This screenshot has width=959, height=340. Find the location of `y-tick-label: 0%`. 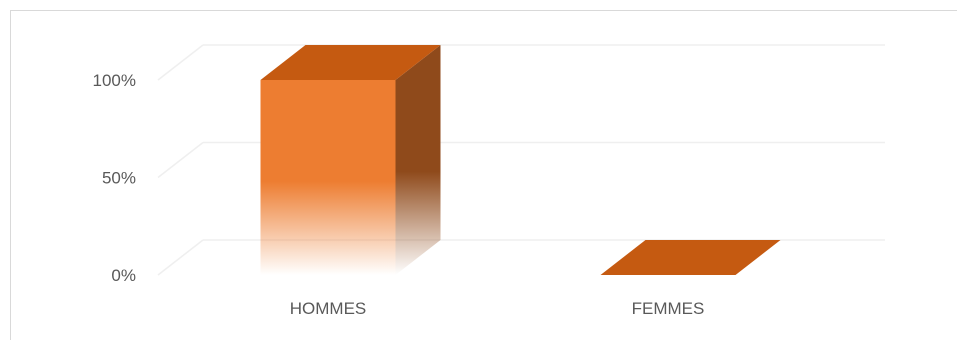

y-tick-label: 0% is located at coordinates (123, 275).